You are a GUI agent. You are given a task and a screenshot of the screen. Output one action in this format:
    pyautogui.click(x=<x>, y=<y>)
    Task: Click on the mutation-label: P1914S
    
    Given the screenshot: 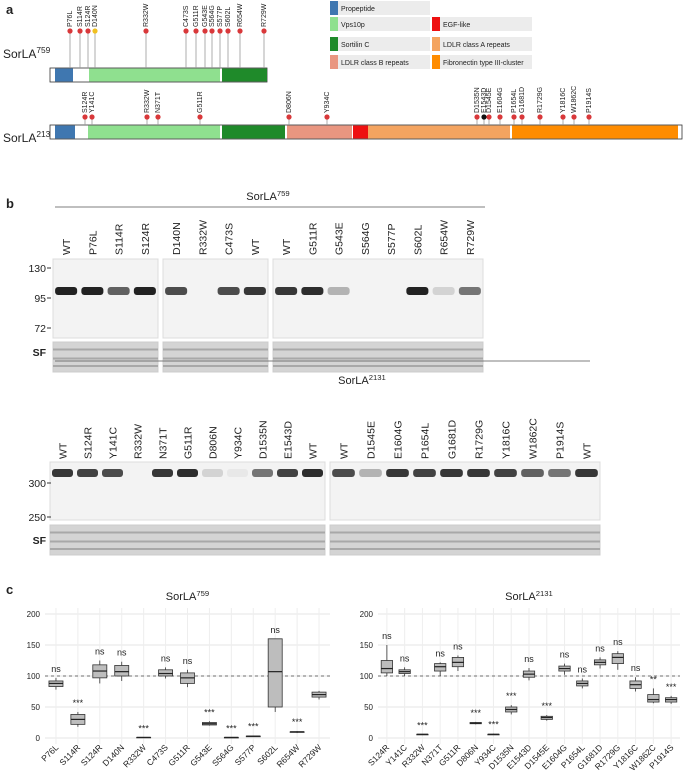 What is the action you would take?
    pyautogui.click(x=589, y=100)
    